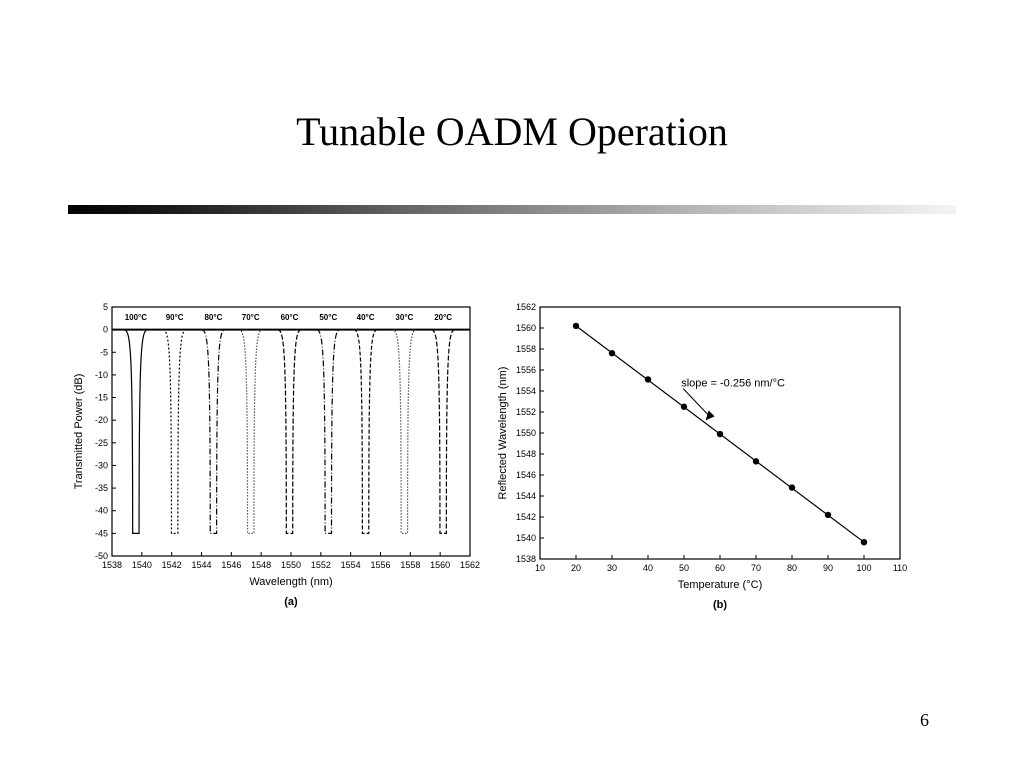 Image resolution: width=1024 pixels, height=768 pixels. Describe the element at coordinates (526, 559) in the screenshot. I see `y-tick-label: 1538` at that location.